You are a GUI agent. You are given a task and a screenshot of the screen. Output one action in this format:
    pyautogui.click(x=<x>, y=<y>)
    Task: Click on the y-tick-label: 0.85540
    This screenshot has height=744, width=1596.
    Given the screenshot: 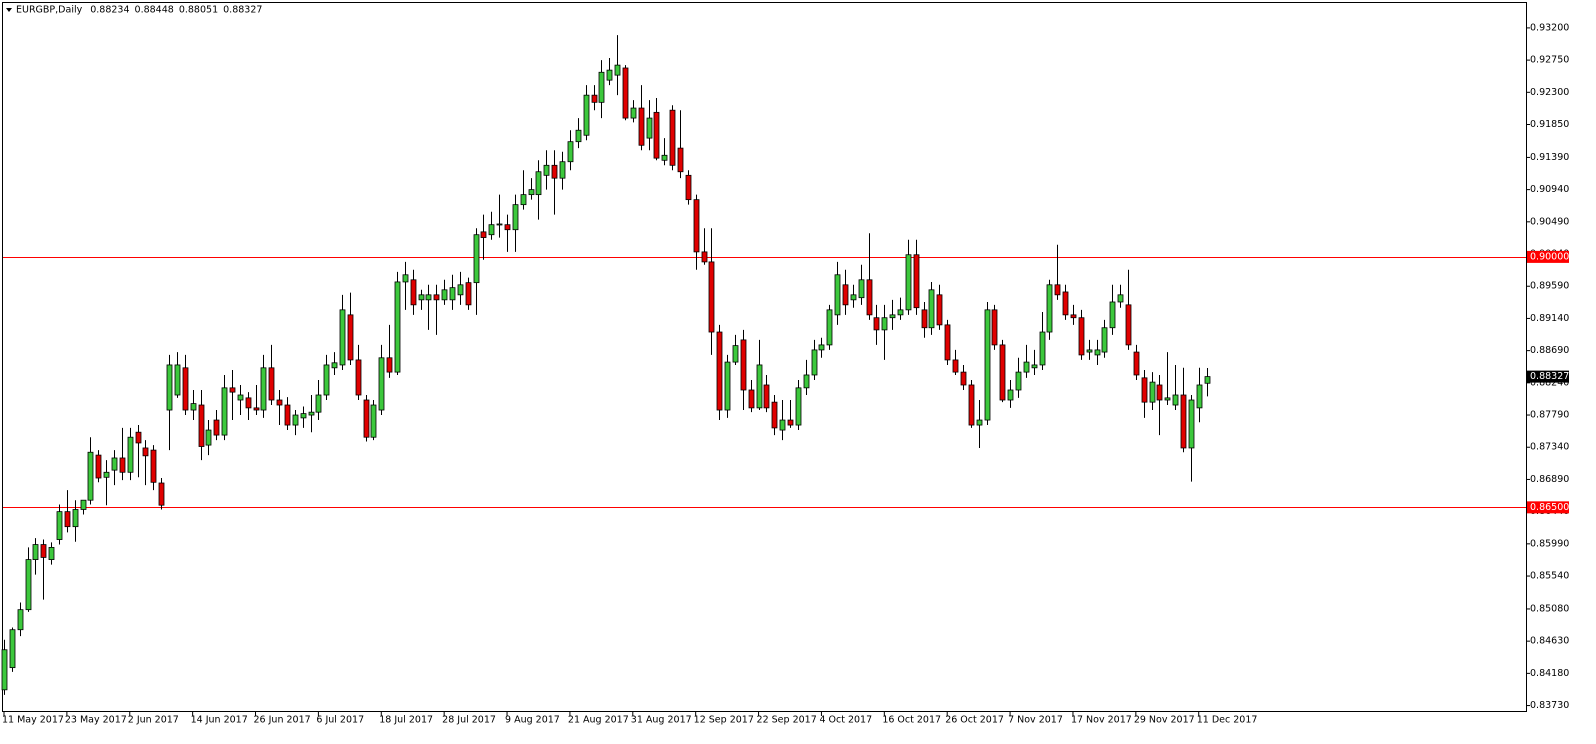 What is the action you would take?
    pyautogui.click(x=1549, y=576)
    